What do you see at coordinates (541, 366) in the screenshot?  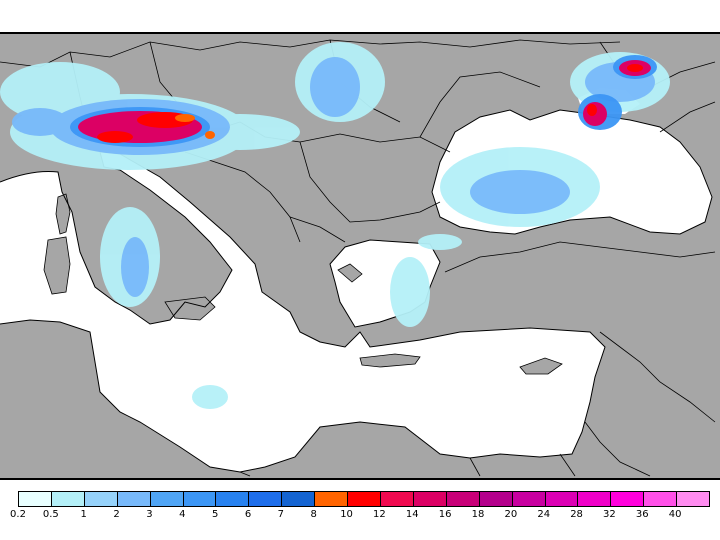 I see `island-cyprus` at bounding box center [541, 366].